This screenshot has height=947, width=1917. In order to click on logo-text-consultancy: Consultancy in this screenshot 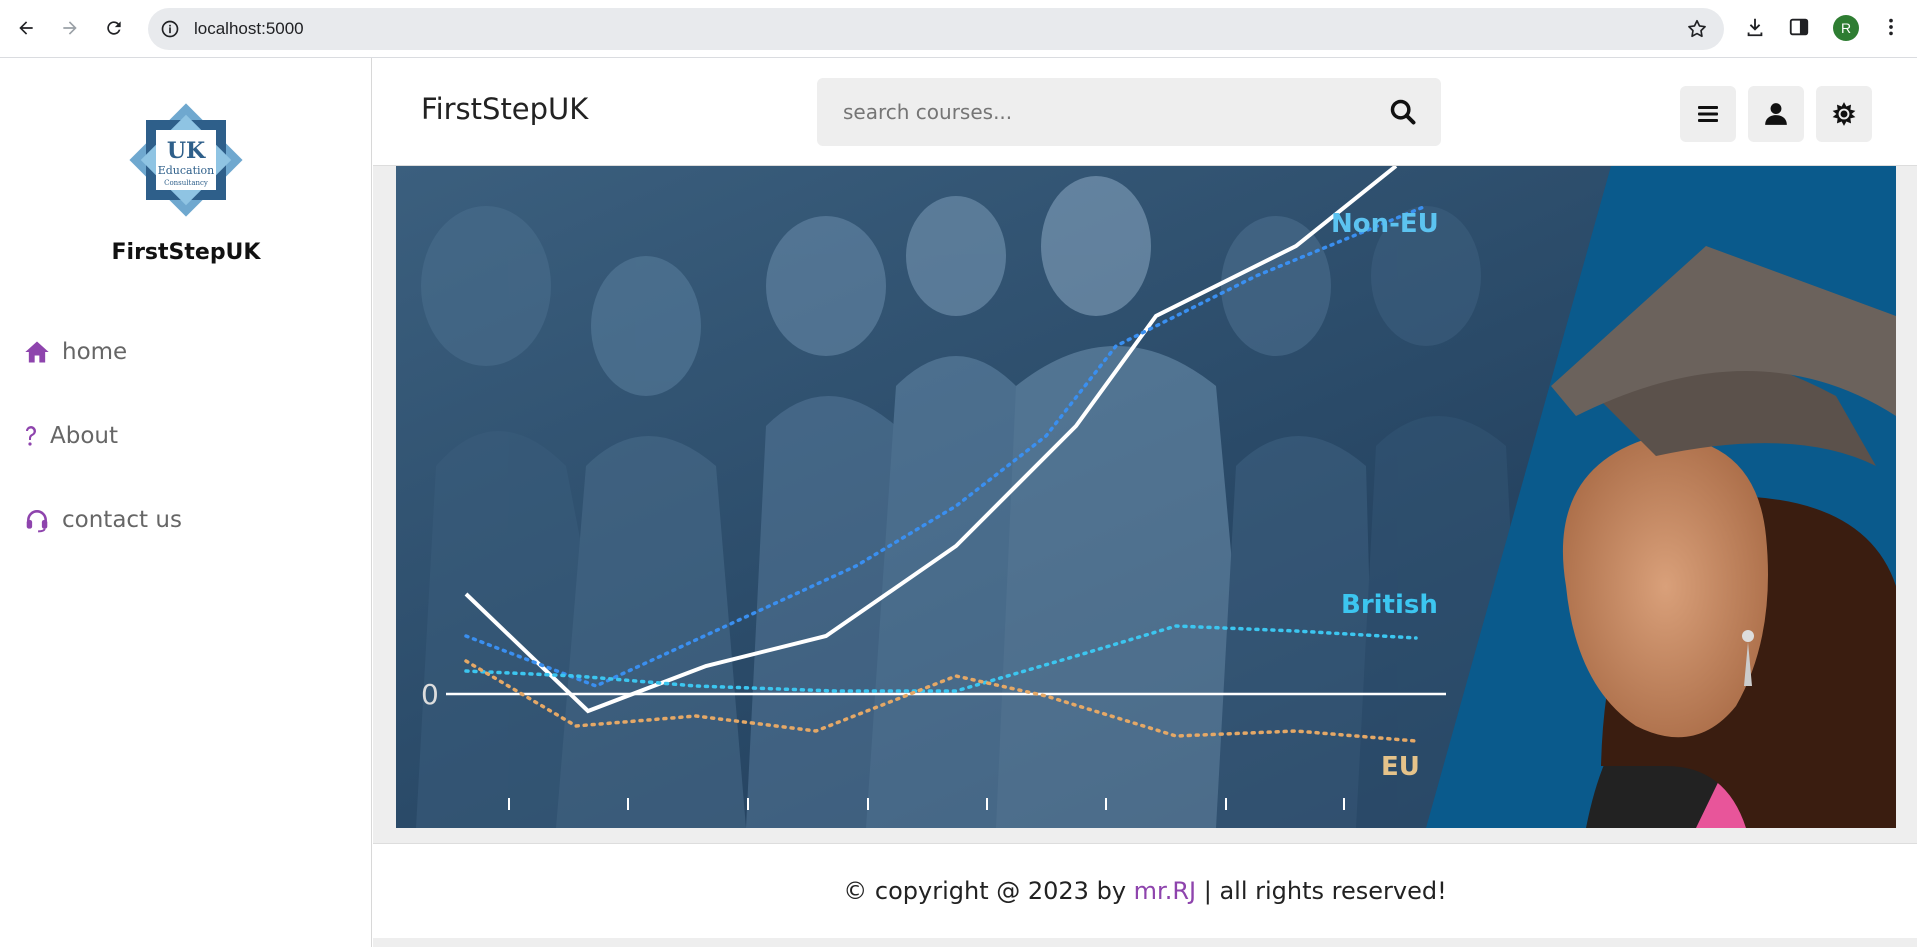, I will do `click(186, 183)`.